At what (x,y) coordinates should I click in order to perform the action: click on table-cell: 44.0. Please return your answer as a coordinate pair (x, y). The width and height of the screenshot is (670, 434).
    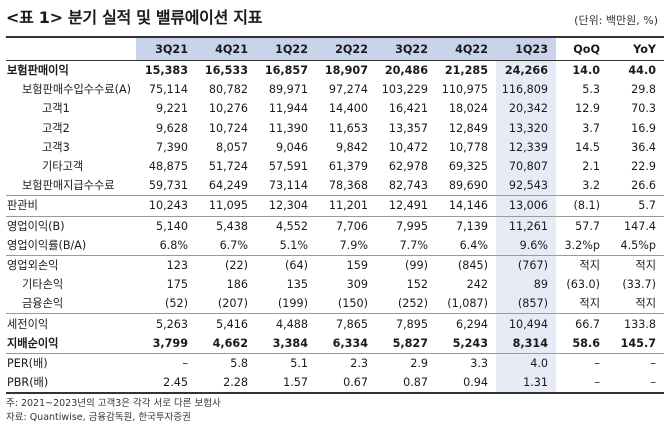
    Looking at the image, I should click on (642, 71).